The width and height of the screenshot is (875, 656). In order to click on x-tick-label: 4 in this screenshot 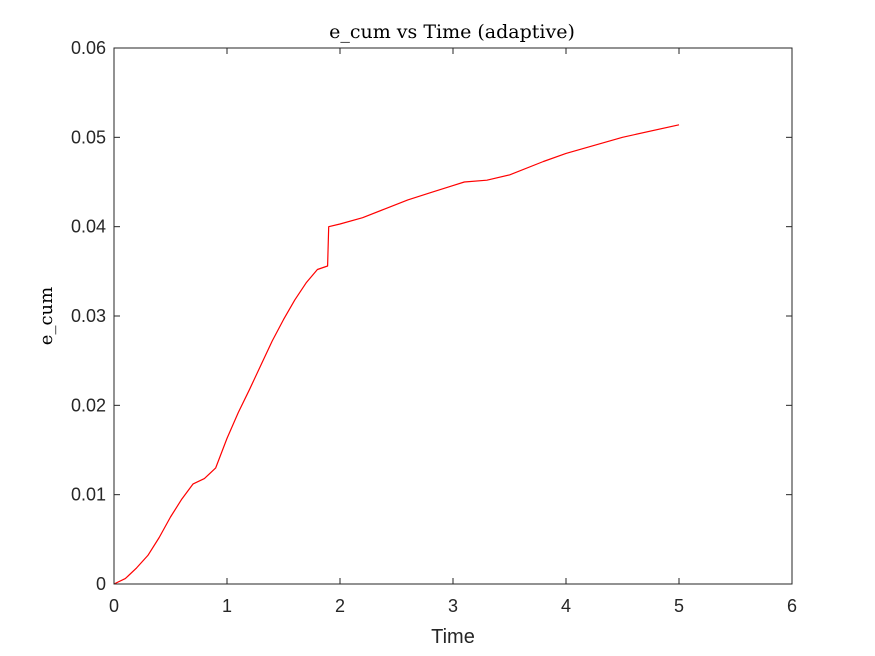, I will do `click(566, 606)`.